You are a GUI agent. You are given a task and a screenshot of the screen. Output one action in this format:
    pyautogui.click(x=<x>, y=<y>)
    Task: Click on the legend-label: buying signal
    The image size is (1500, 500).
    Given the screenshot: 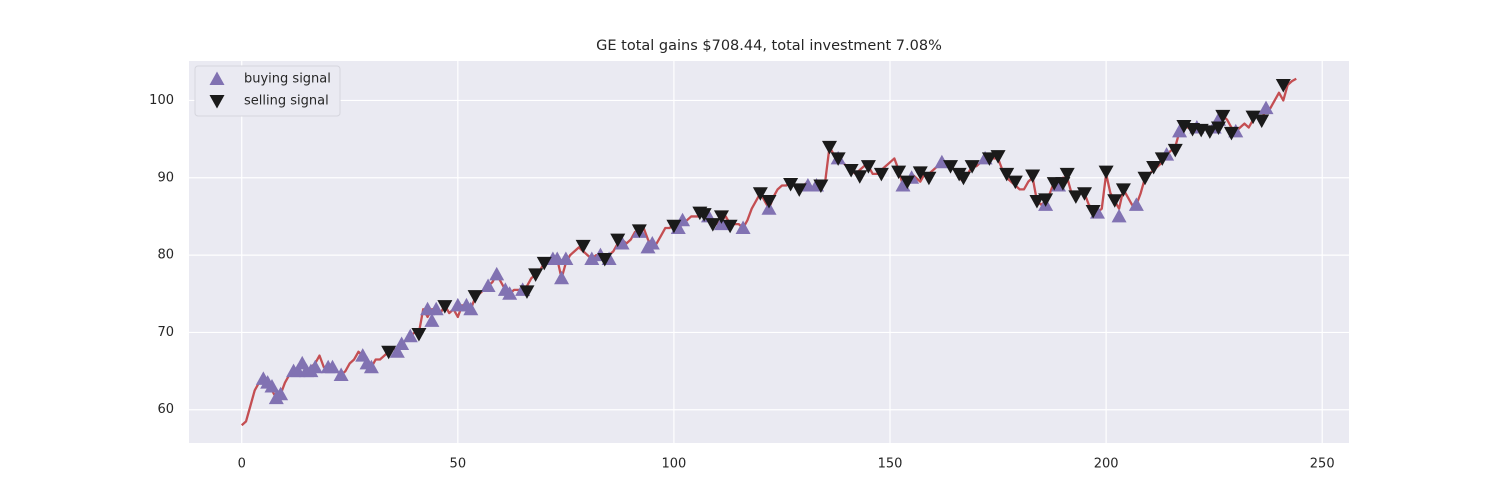 What is the action you would take?
    pyautogui.click(x=287, y=79)
    